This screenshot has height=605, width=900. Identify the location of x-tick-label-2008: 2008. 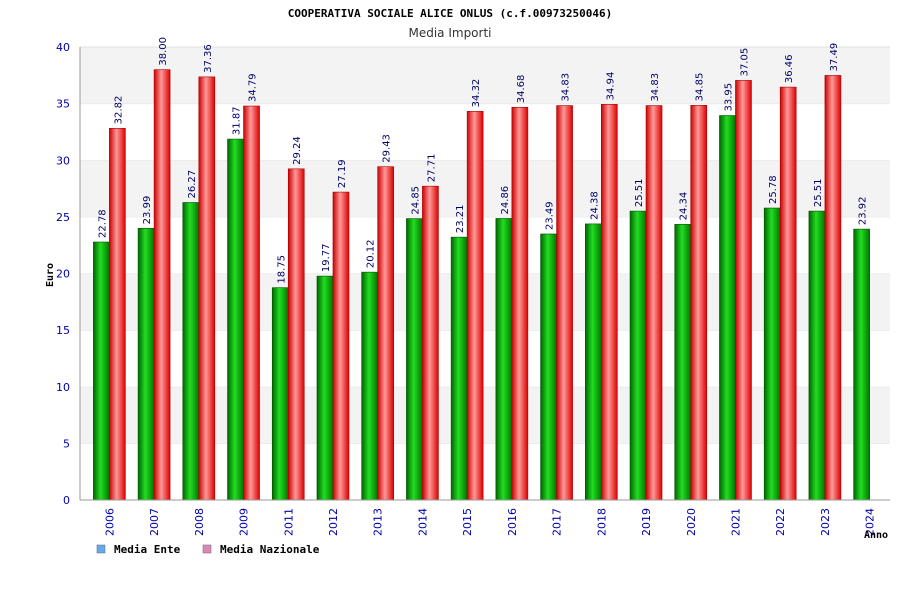
(199, 522).